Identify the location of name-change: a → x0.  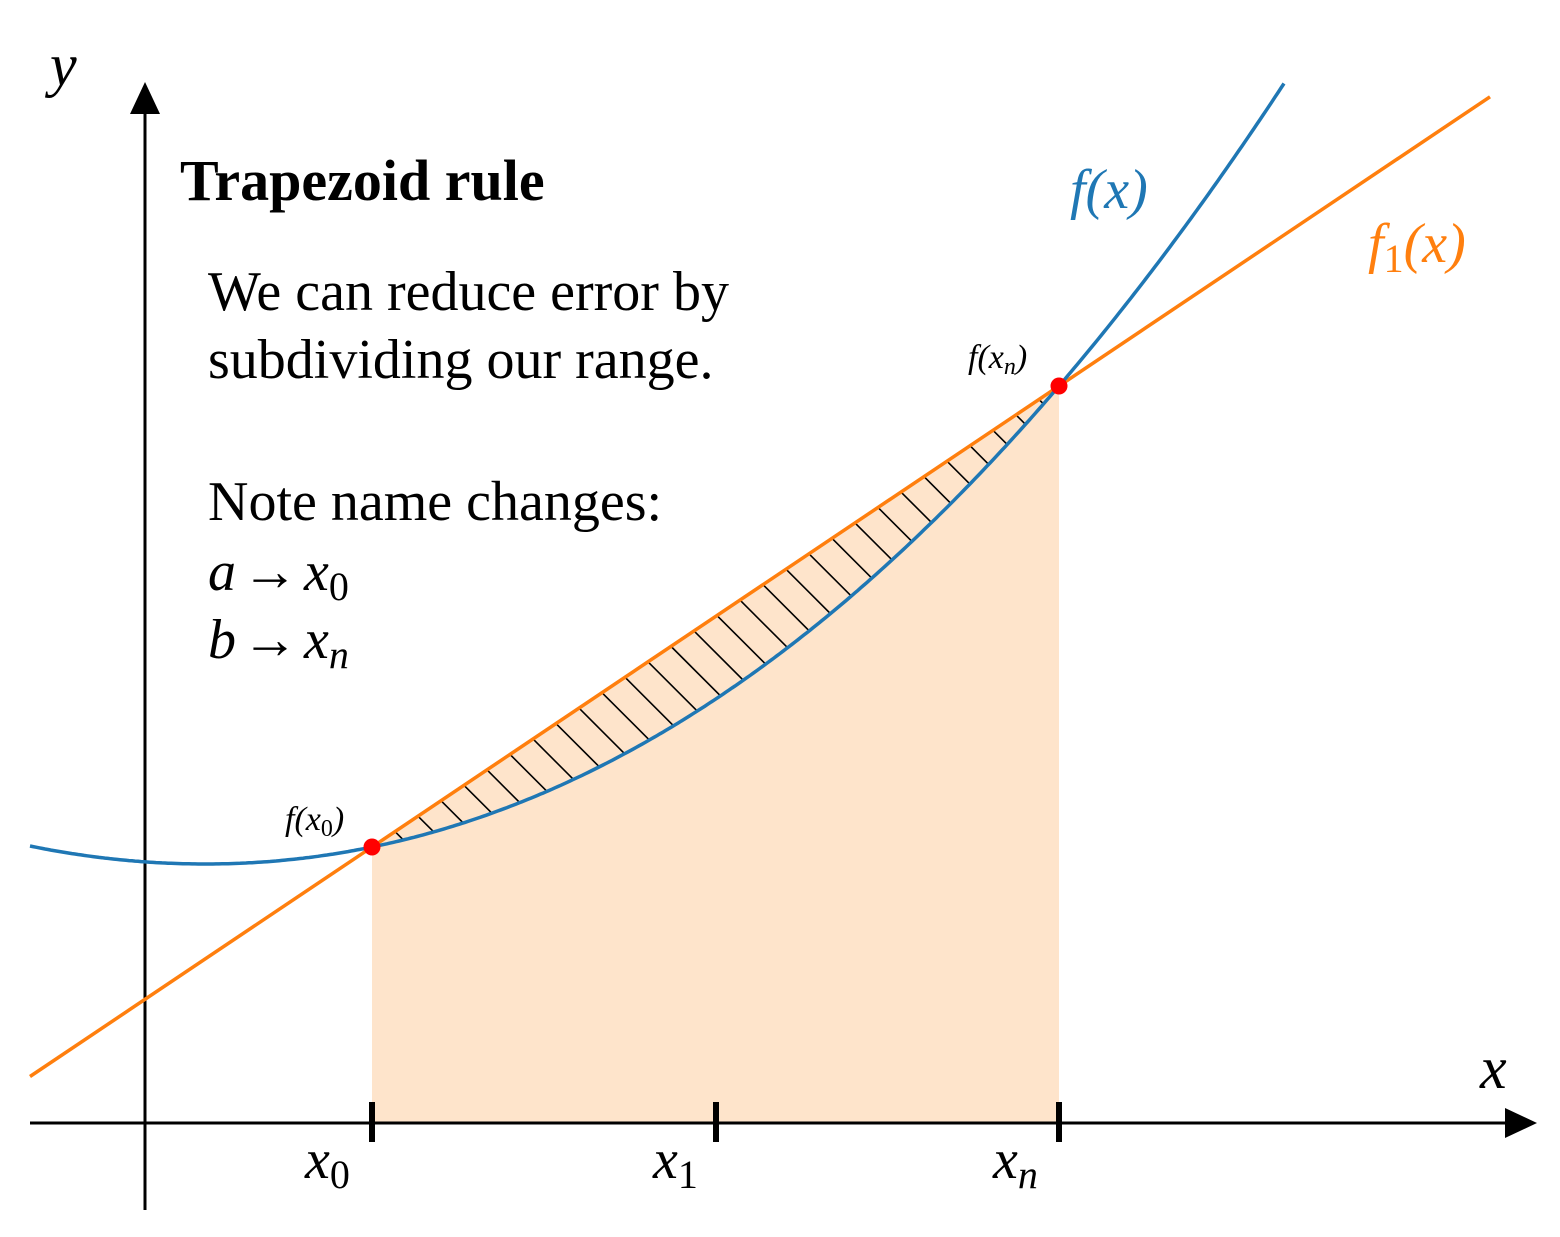
(278, 575).